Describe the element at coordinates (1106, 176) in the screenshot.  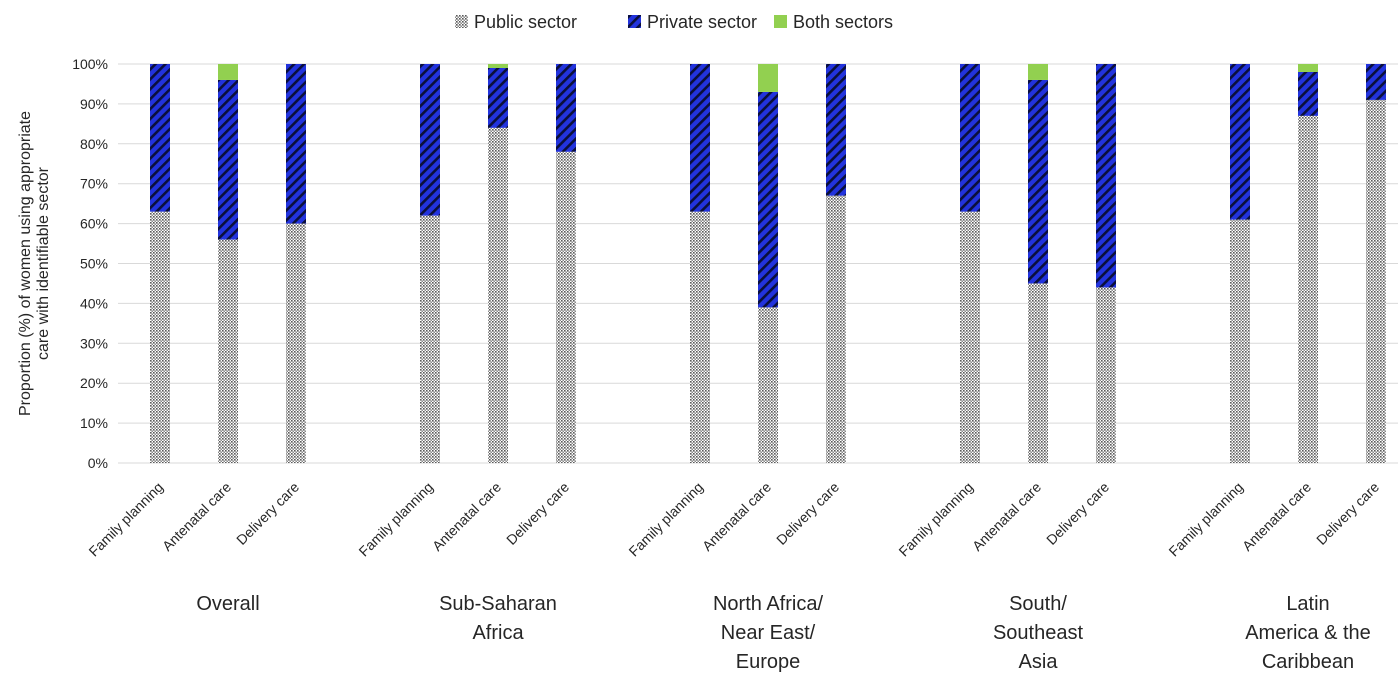
I see `bar-south-southeast-asia-delivery-care-private-sector` at that location.